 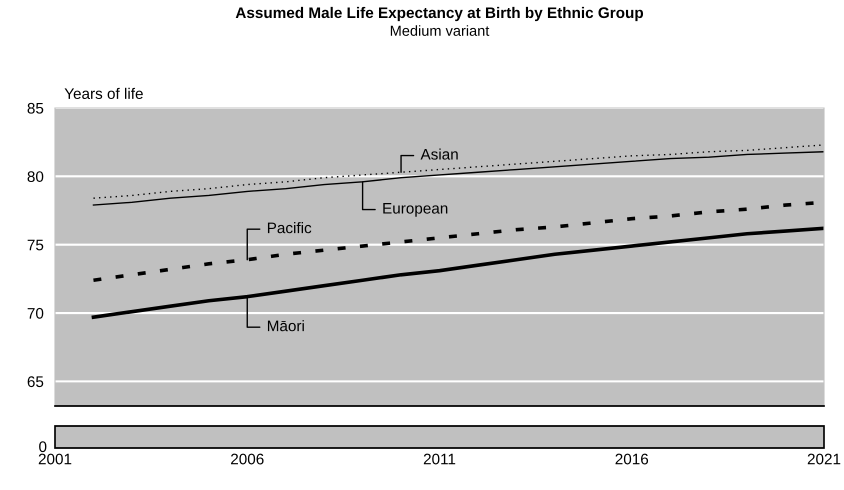 What do you see at coordinates (36, 108) in the screenshot?
I see `y-tick-label: 85` at bounding box center [36, 108].